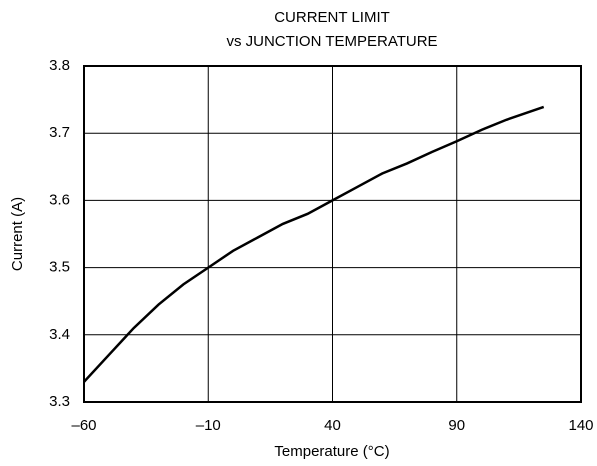 This screenshot has height=466, width=597. Describe the element at coordinates (580, 425) in the screenshot. I see `x-tick-label: 140` at that location.